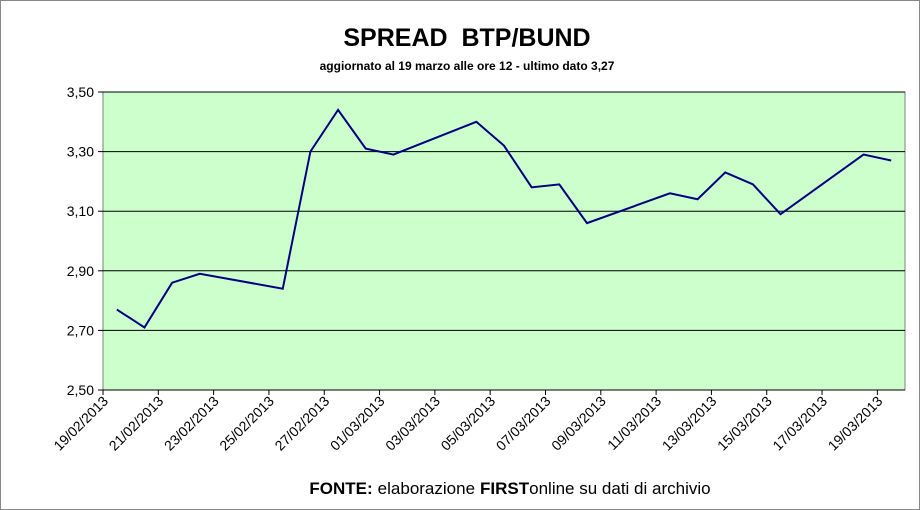 The height and width of the screenshot is (510, 920). What do you see at coordinates (426, 488) in the screenshot?
I see `footer-part: elaborazione` at bounding box center [426, 488].